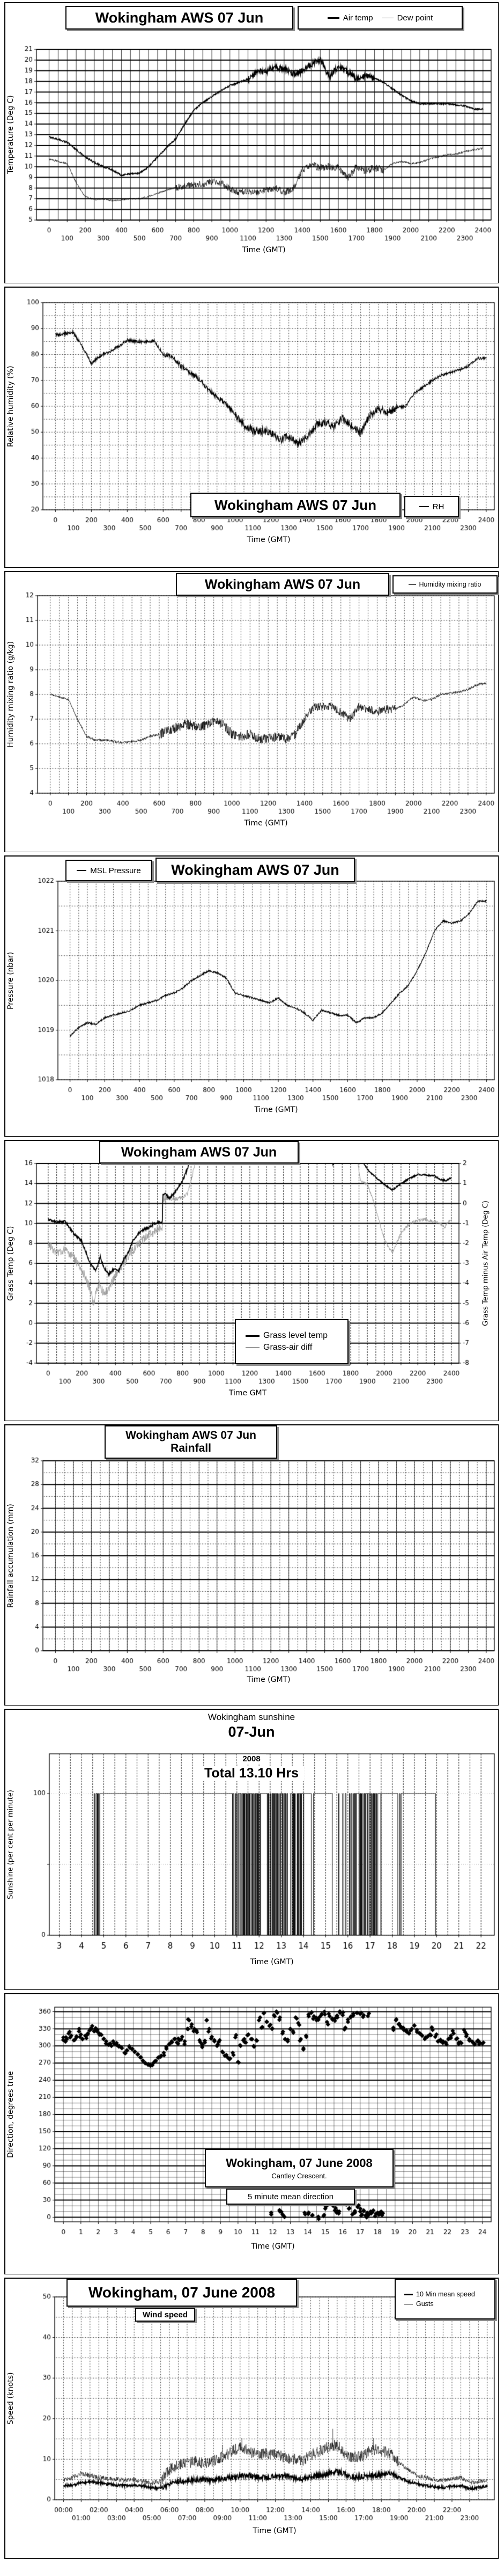 This screenshot has height=2576, width=504. I want to click on chart-canvas-pressure, so click(251, 996).